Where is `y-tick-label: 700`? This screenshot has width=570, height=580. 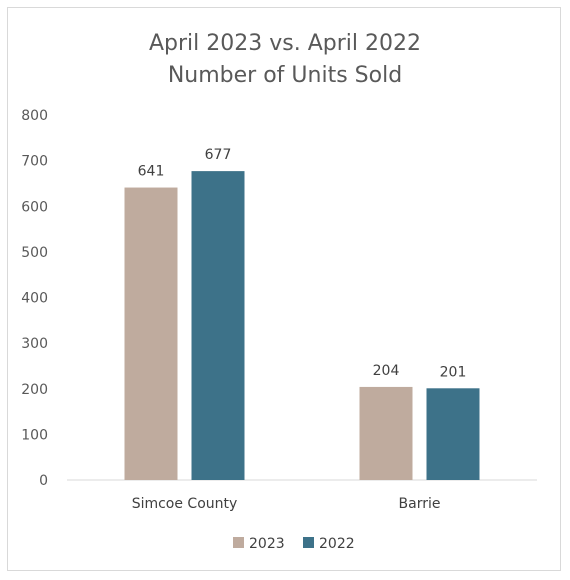 y-tick-label: 700 is located at coordinates (34, 162).